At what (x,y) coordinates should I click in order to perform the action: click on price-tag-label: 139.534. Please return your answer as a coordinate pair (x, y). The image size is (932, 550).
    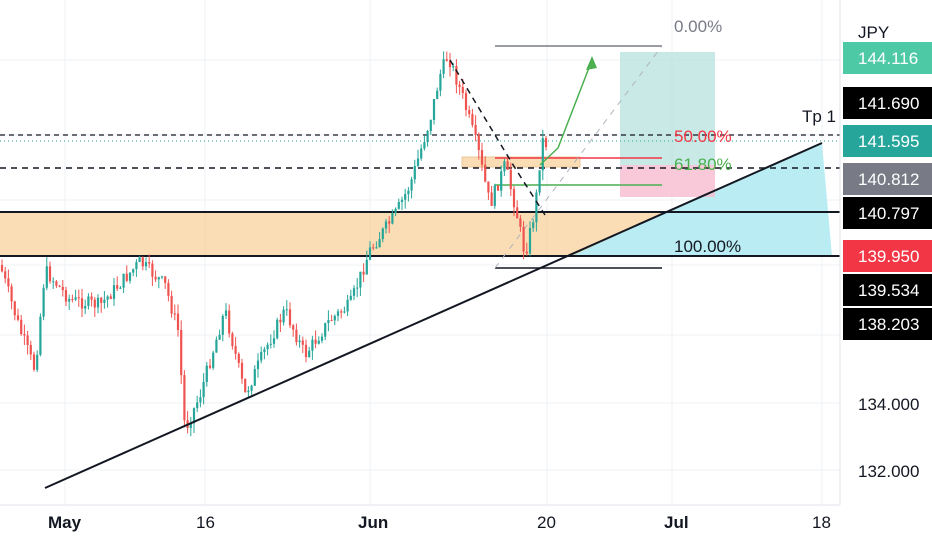
    Looking at the image, I should click on (888, 290).